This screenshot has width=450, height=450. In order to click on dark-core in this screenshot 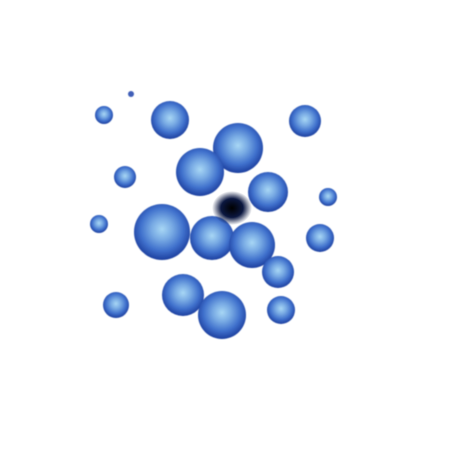, I will do `click(232, 208)`.